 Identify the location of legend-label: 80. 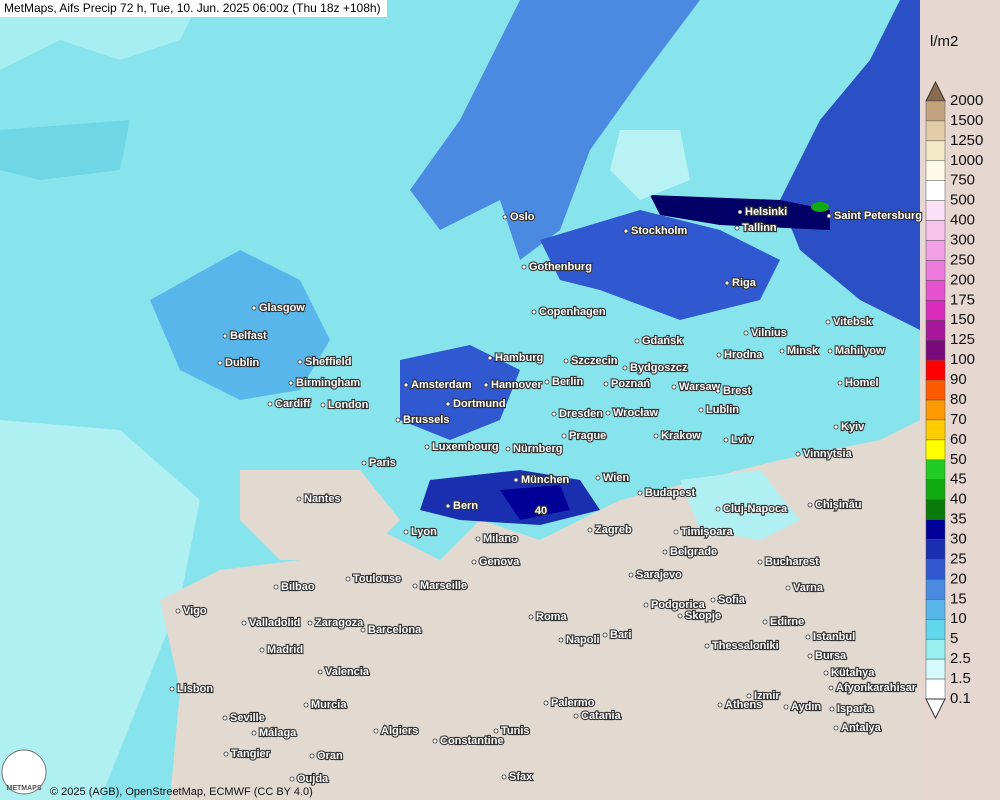
(958, 399).